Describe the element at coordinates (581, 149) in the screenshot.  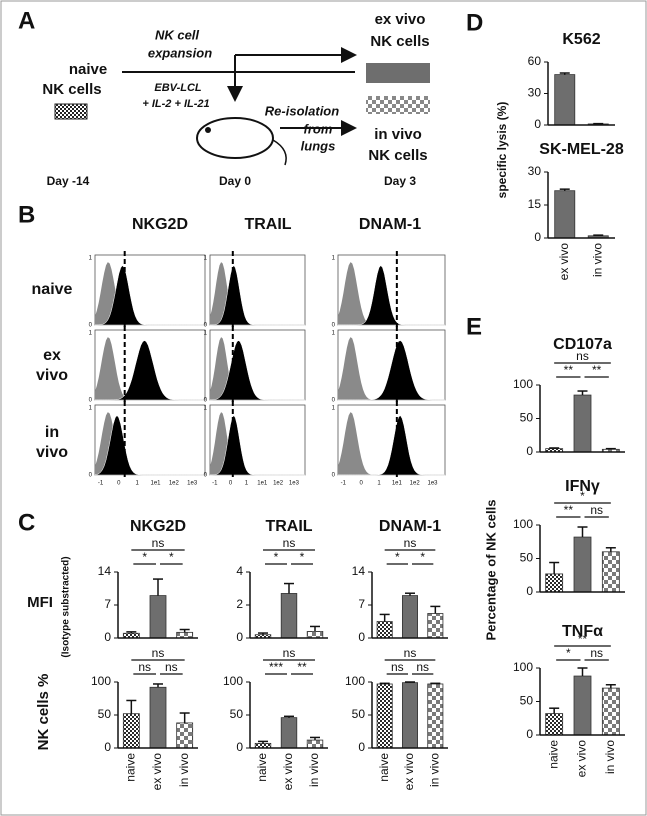
I see `chart-title: SK-MEL-28` at that location.